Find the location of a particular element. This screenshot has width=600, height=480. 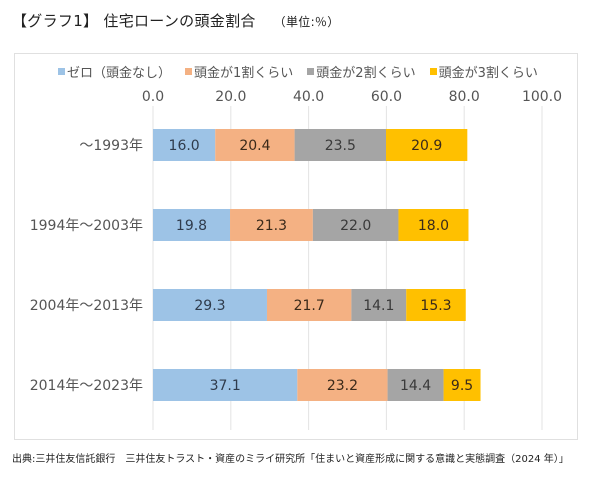

legend-item: ゼロ（頭金なし） is located at coordinates (114, 71).